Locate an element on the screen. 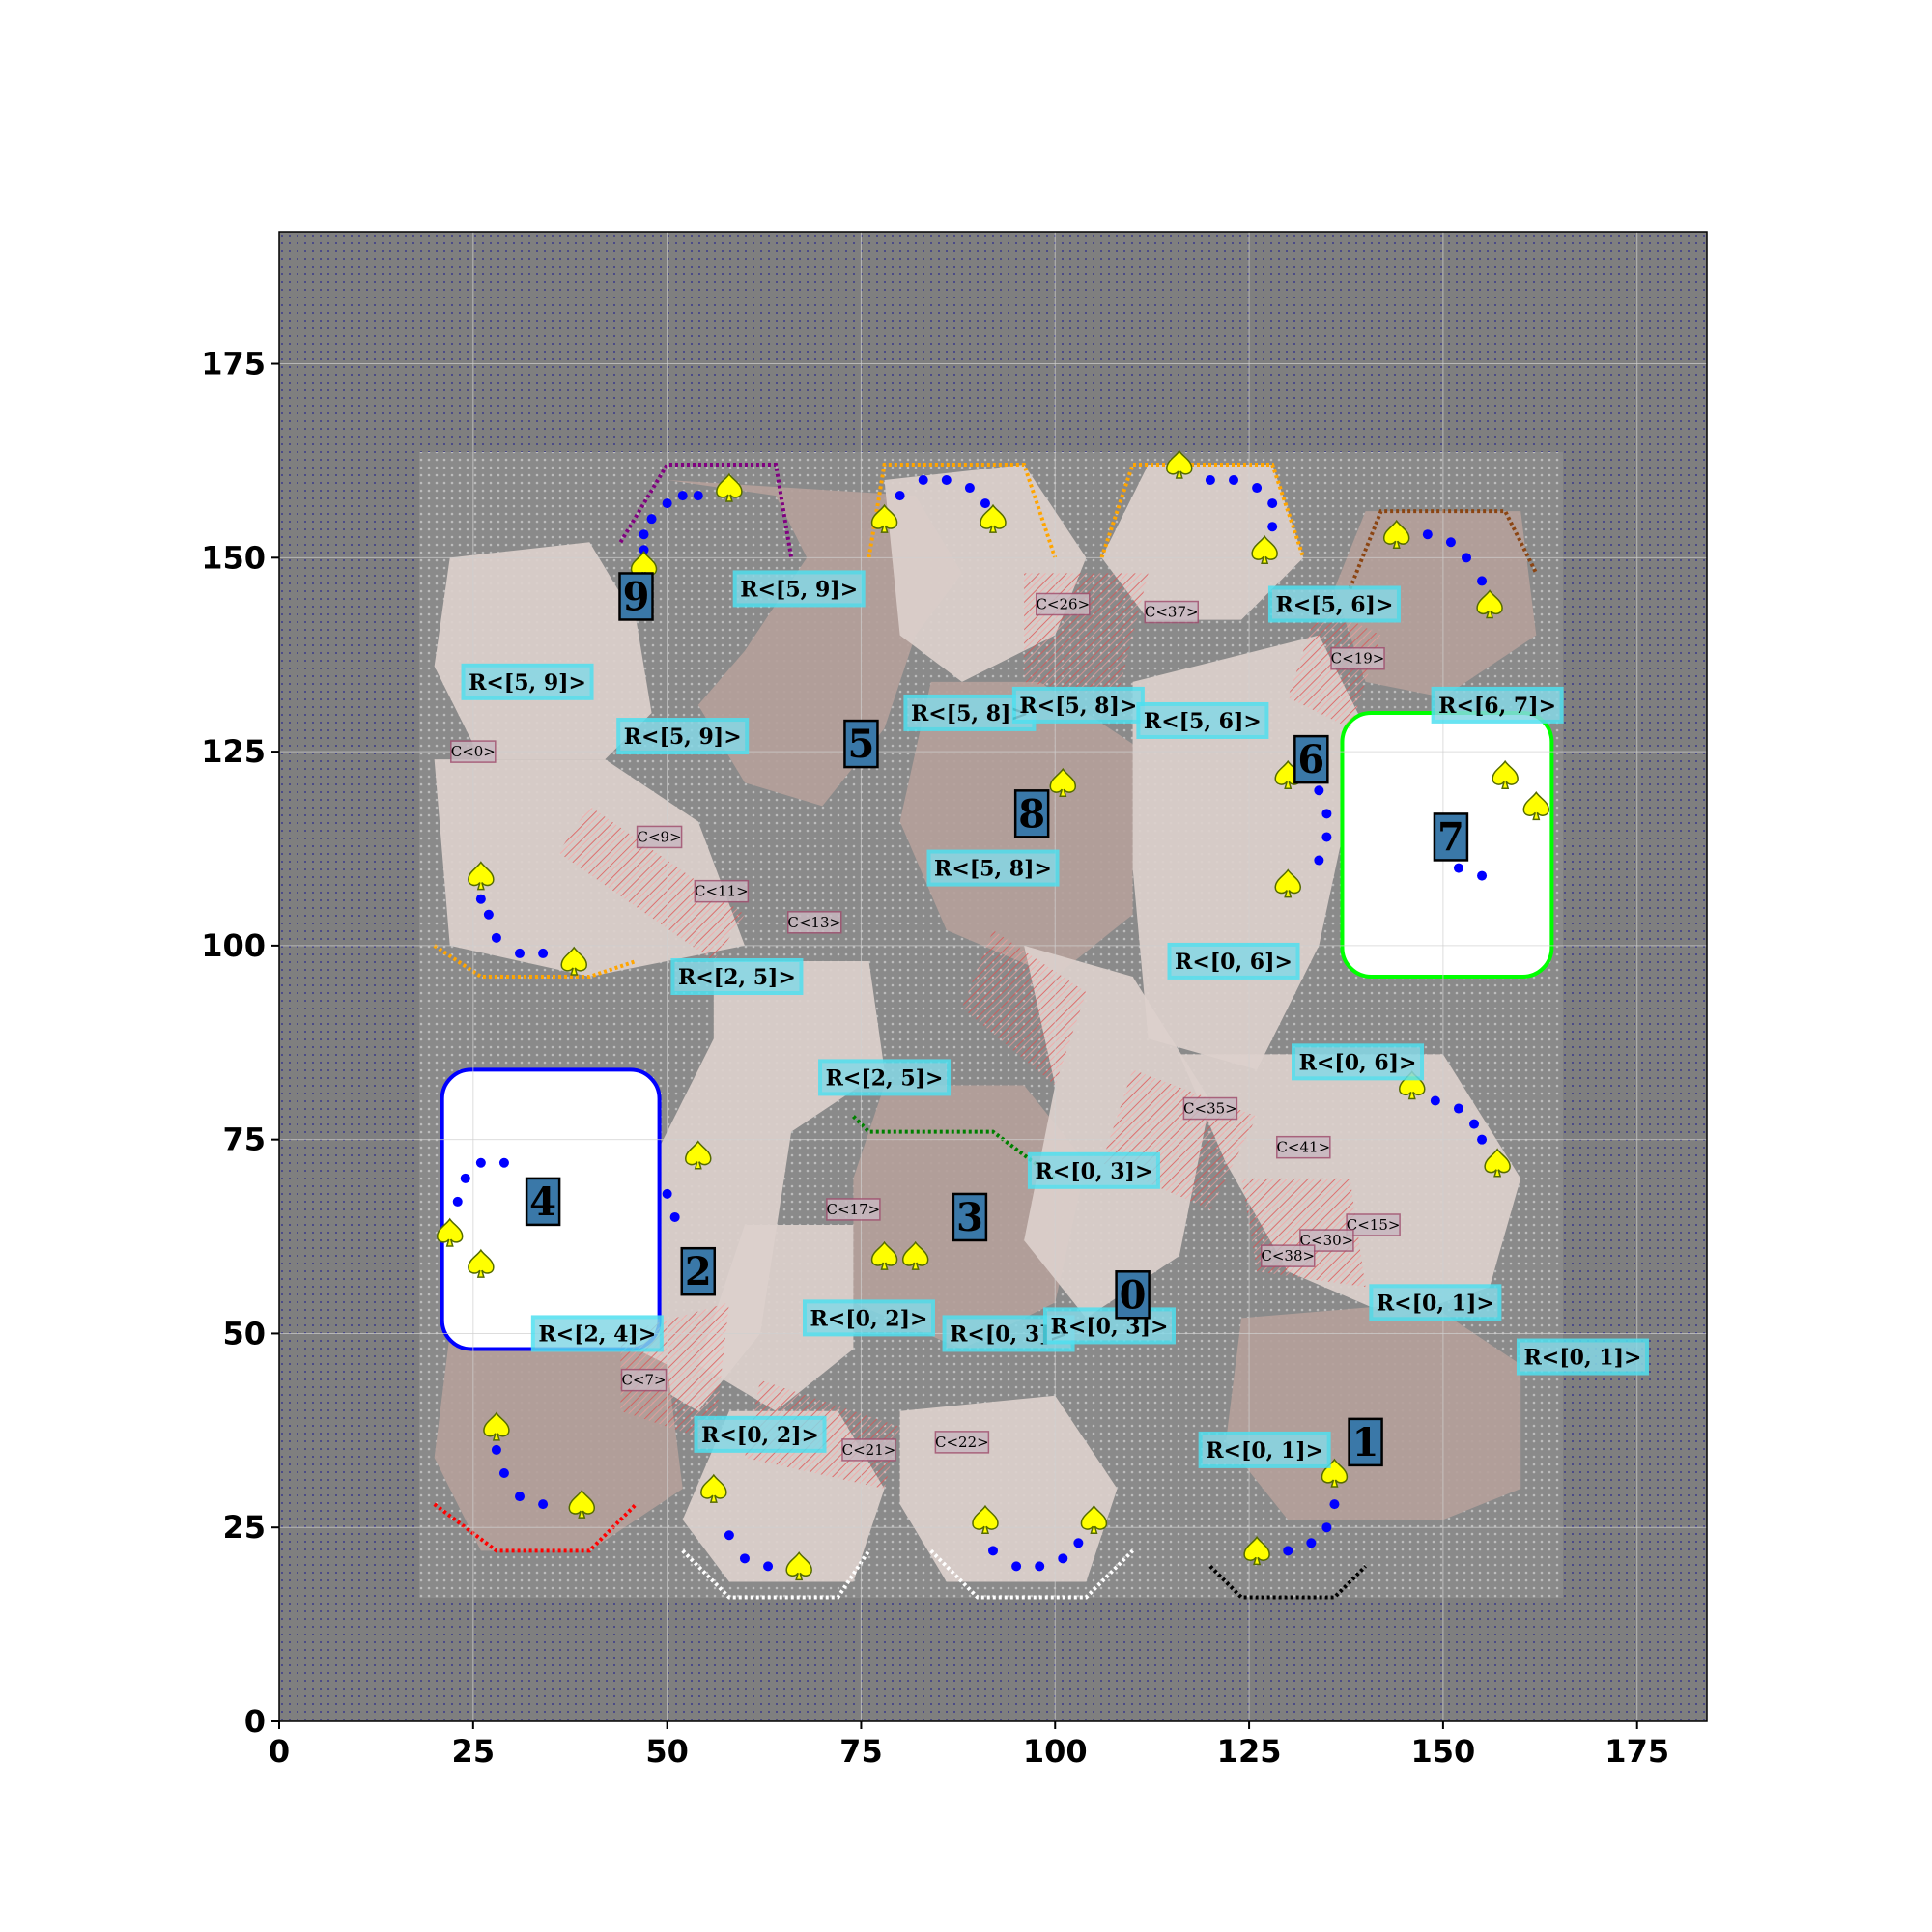  room-number: 3 is located at coordinates (970, 1217).